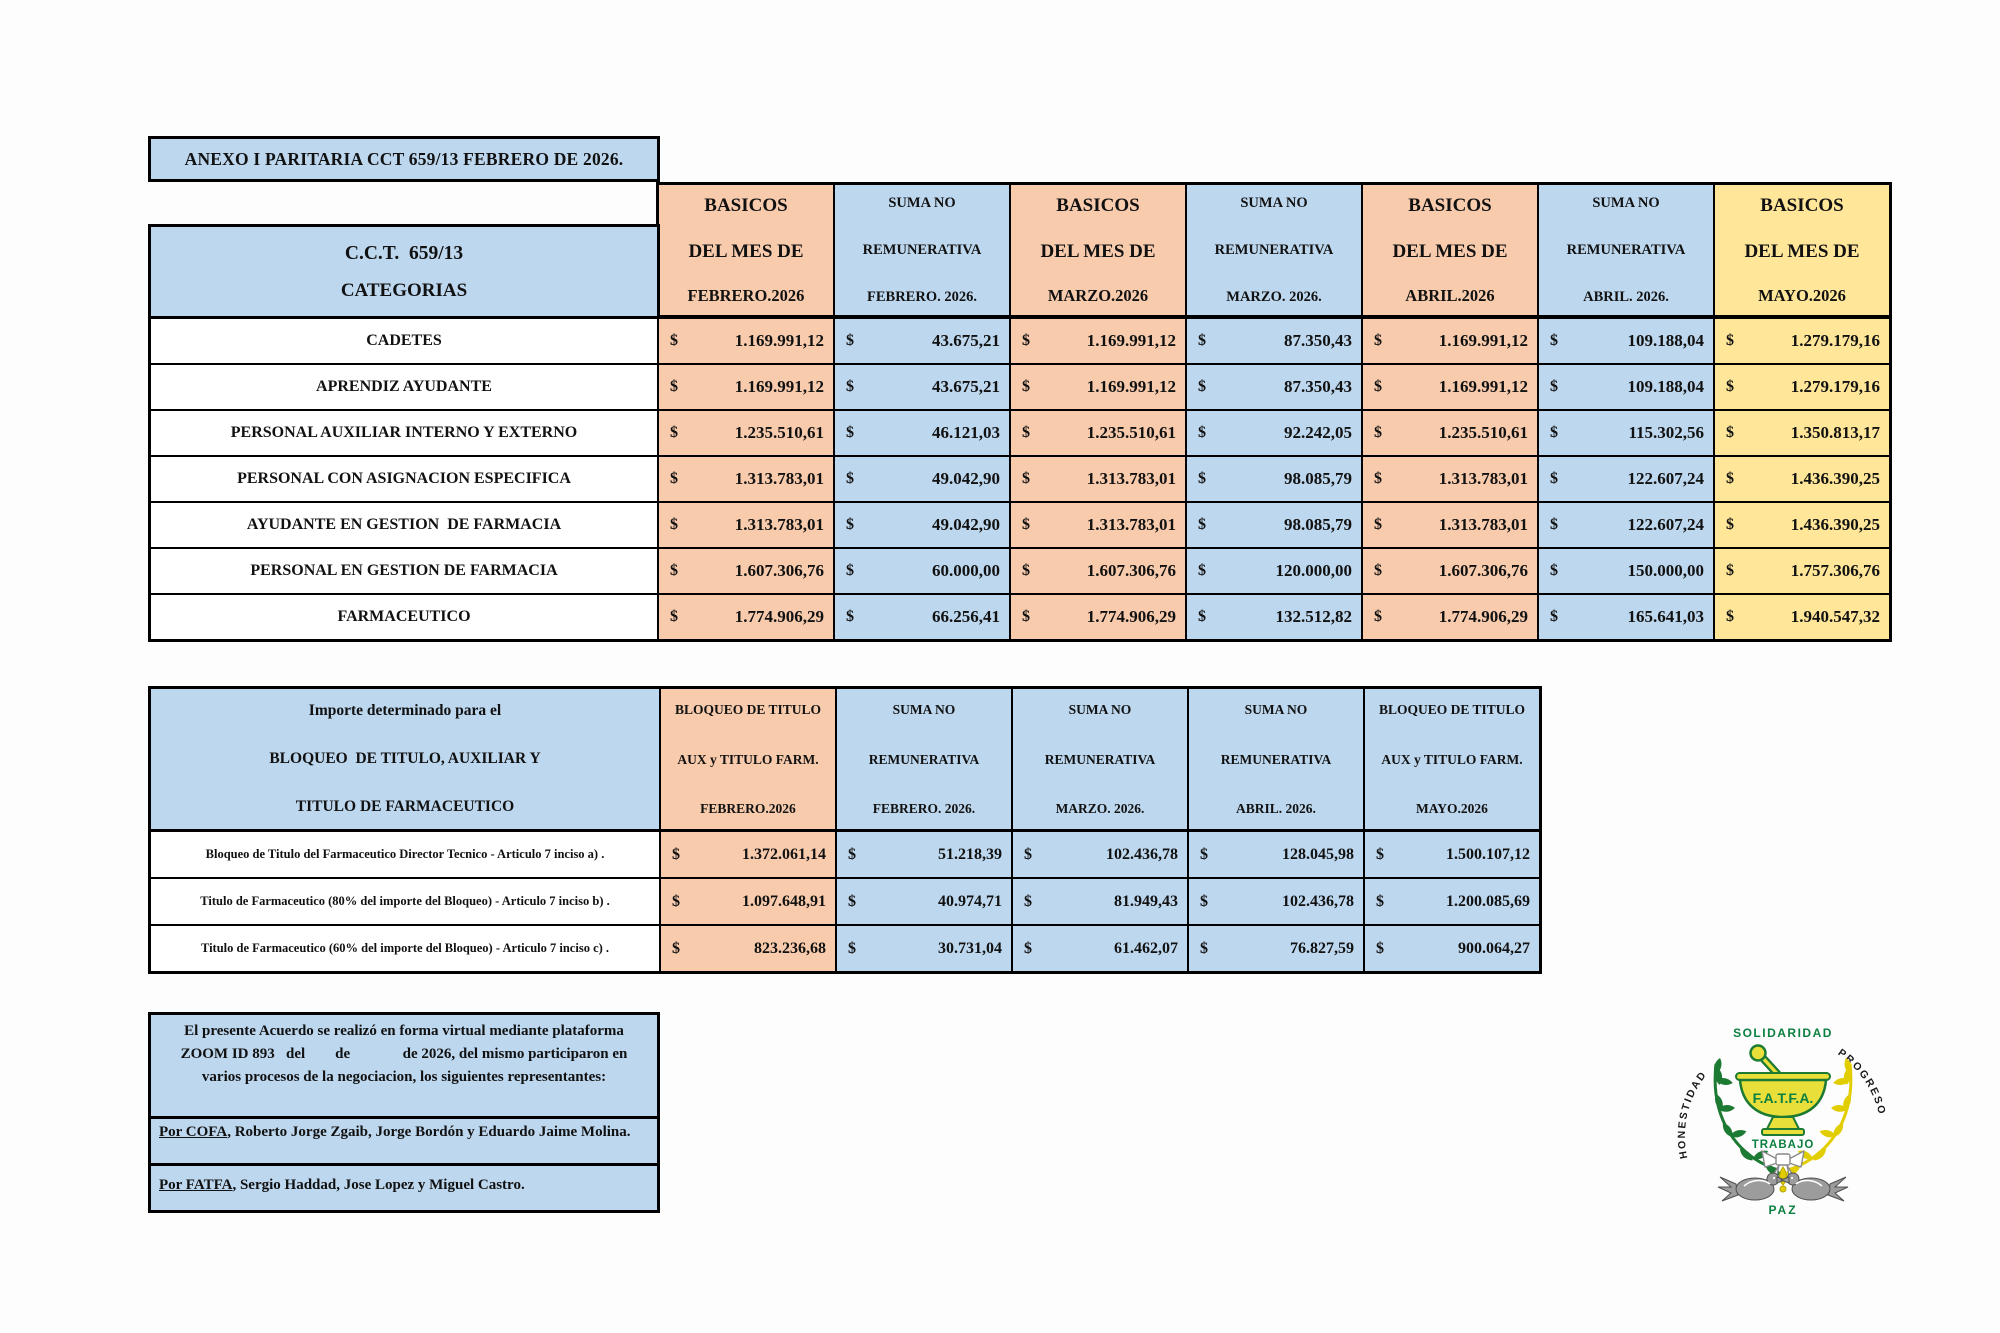  What do you see at coordinates (966, 478) in the screenshot?
I see `amount-value: 49.042,90` at bounding box center [966, 478].